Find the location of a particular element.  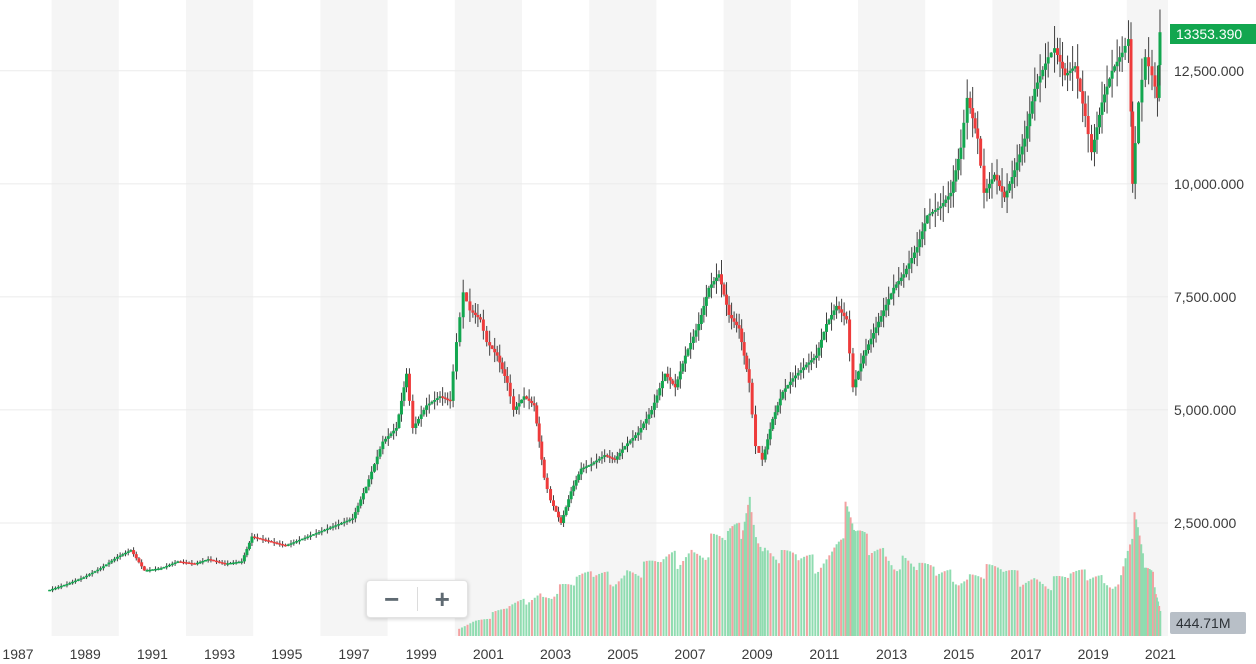

zoom-out-button: − is located at coordinates (392, 599).